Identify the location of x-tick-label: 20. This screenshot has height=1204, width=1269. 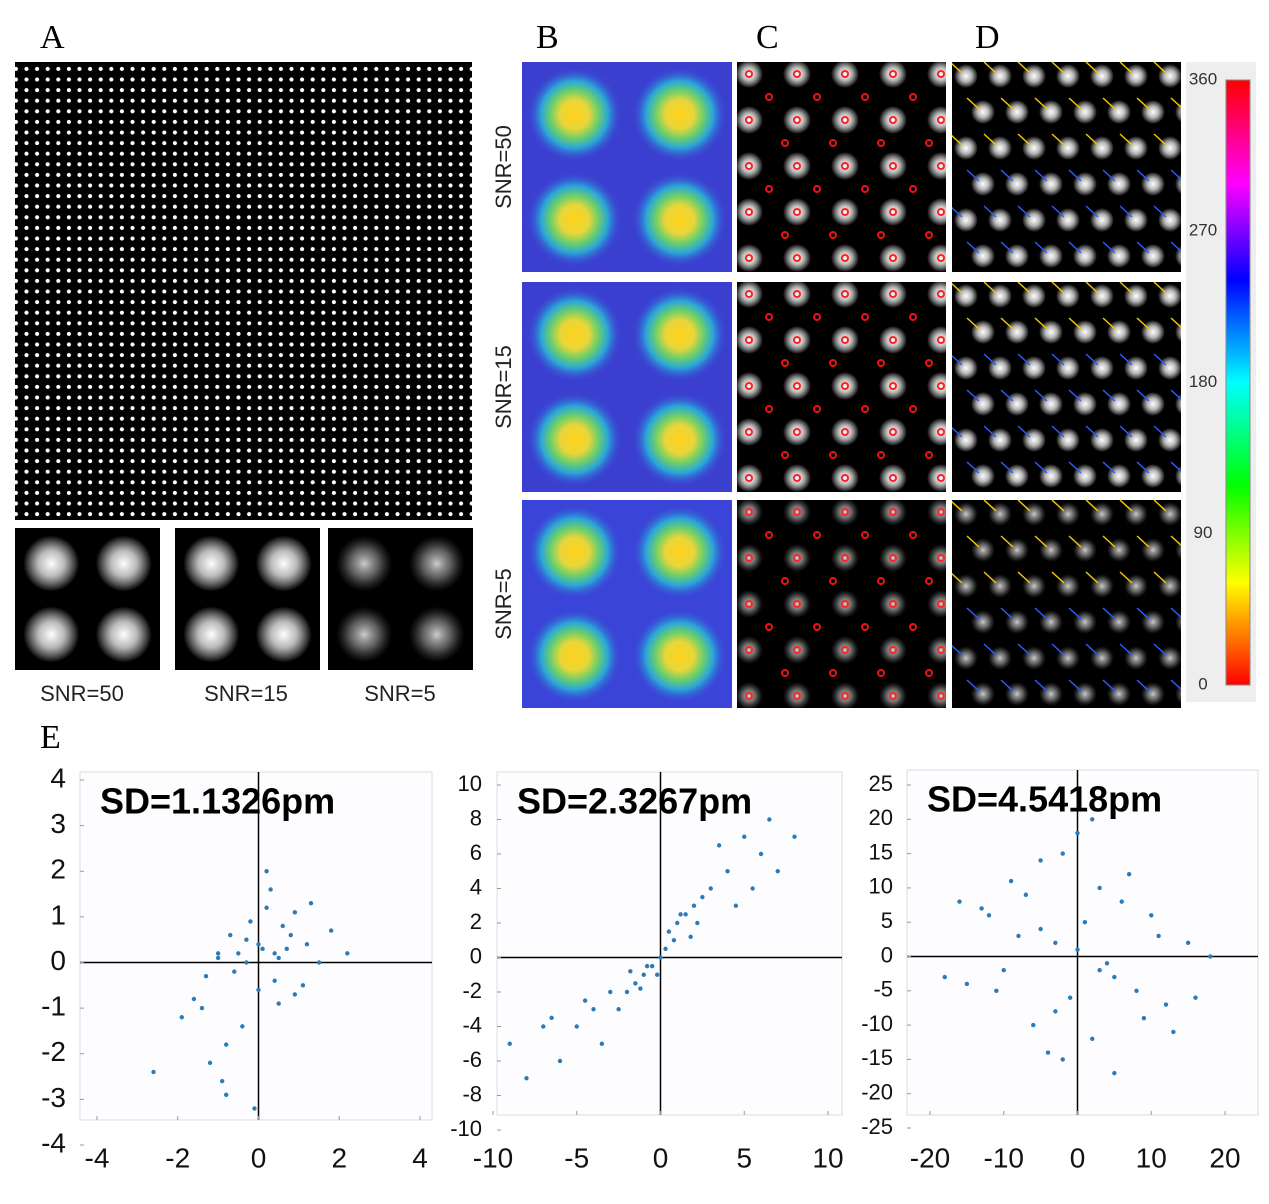
(1224, 1157).